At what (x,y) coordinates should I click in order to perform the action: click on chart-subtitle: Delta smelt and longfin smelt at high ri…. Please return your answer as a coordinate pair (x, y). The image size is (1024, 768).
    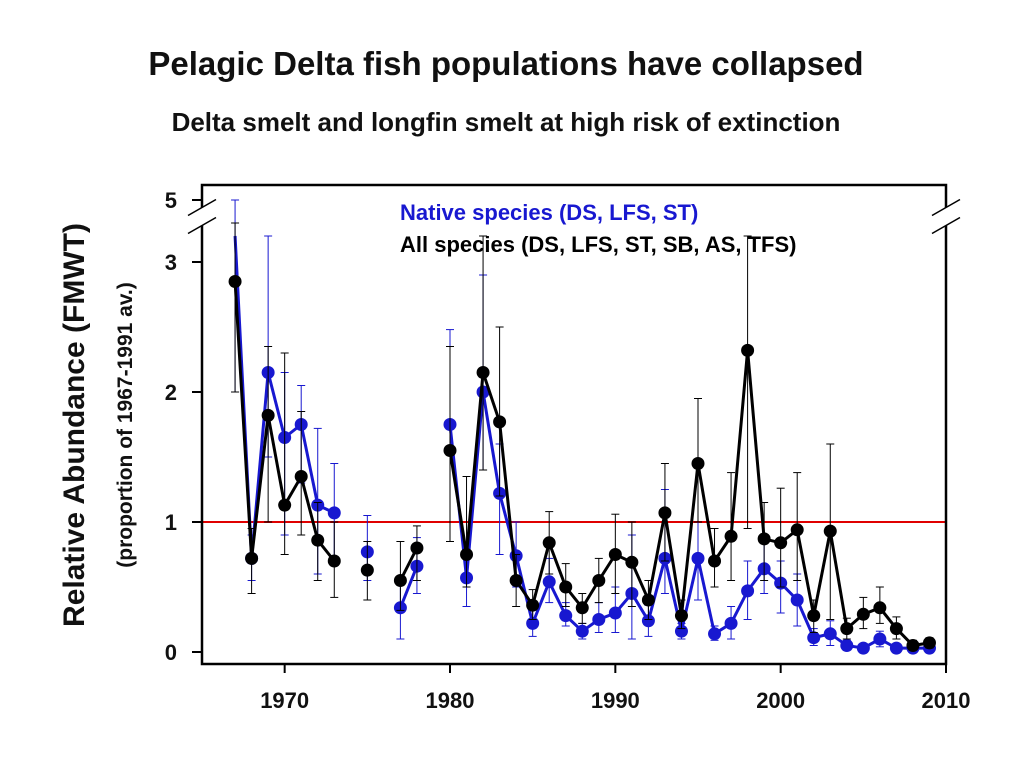
    Looking at the image, I should click on (506, 122).